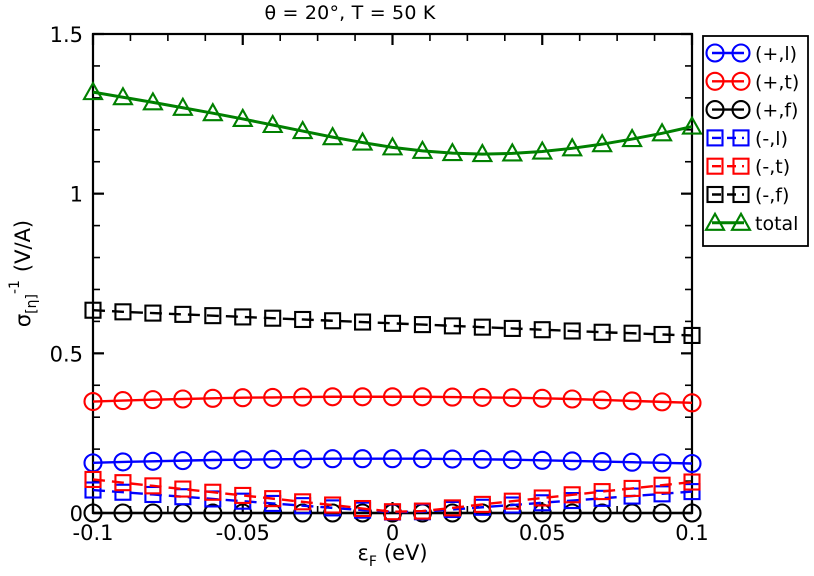 The image size is (814, 576). I want to click on legend-item--f-: (+,f), so click(752, 111).